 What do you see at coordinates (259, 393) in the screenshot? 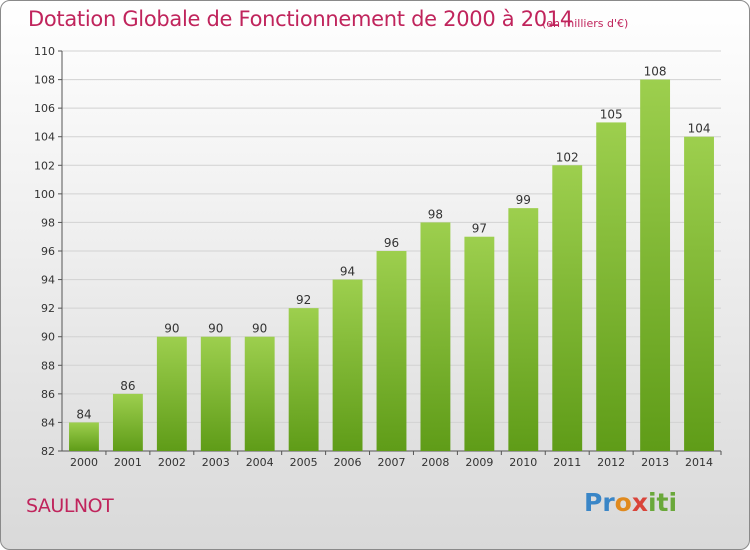
I see `bar-2004` at bounding box center [259, 393].